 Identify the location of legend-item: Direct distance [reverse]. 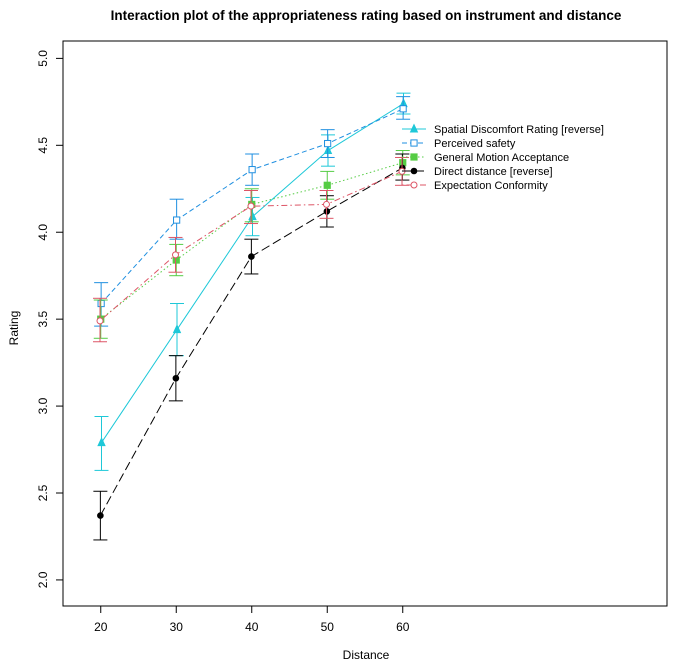
(477, 172).